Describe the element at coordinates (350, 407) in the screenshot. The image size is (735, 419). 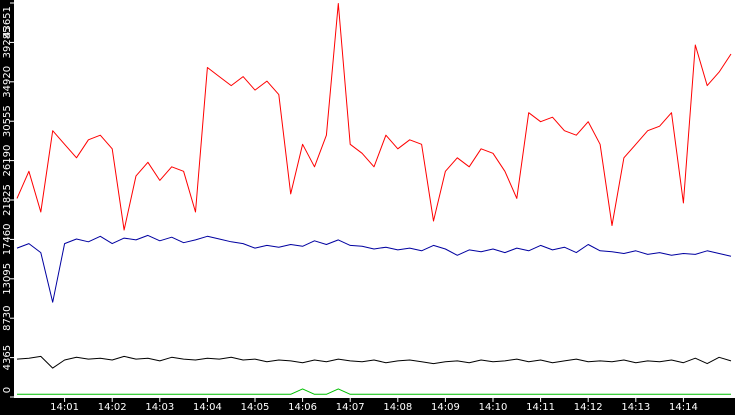
I see `x-tick-label: 14:07` at that location.